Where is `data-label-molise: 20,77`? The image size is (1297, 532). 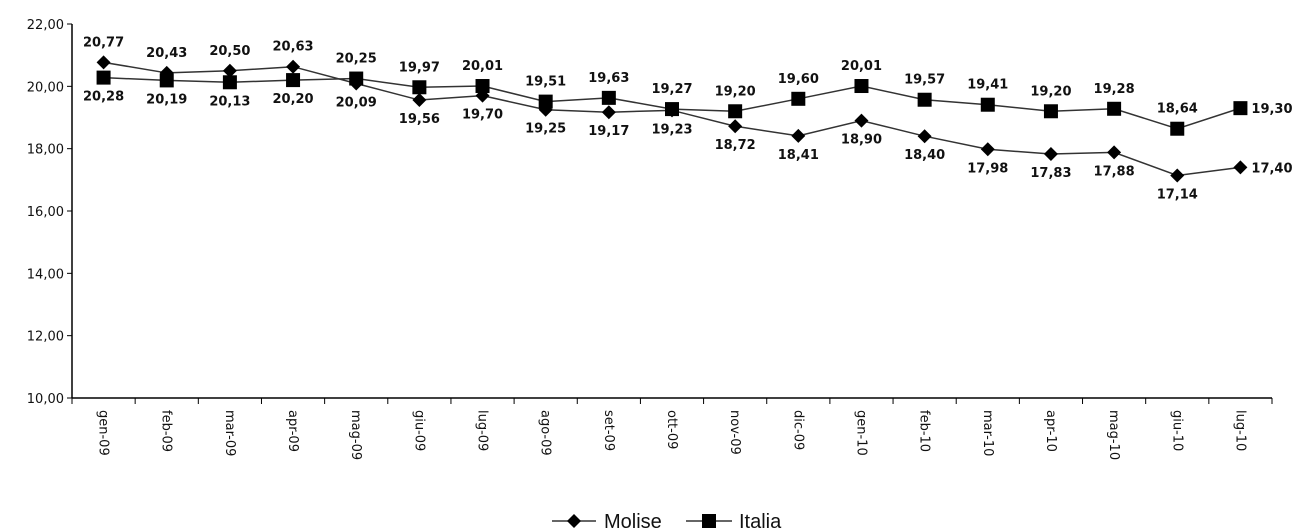 data-label-molise: 20,77 is located at coordinates (103, 42).